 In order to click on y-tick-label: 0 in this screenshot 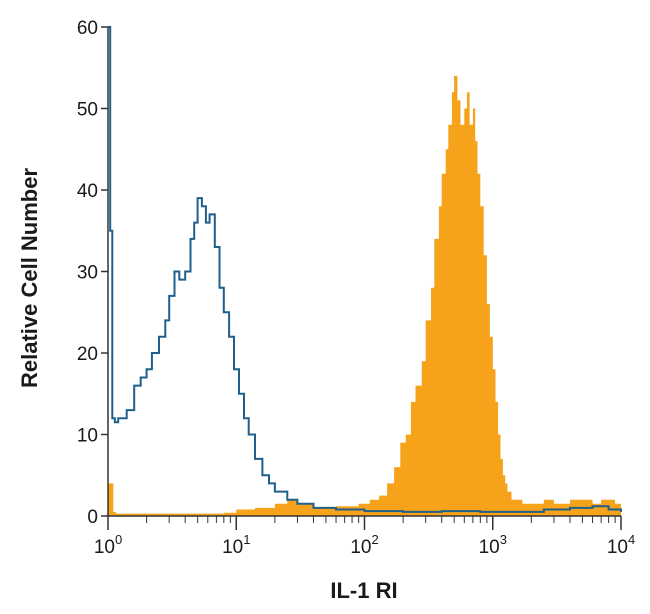, I will do `click(92, 517)`.